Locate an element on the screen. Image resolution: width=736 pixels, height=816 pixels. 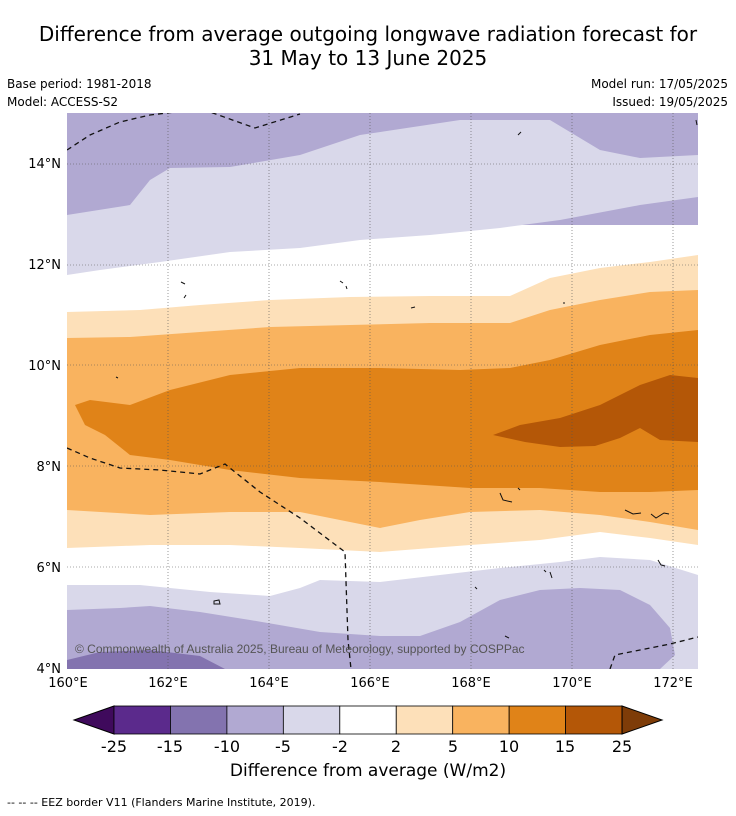
y-tick-label: 6°N is located at coordinates (49, 568).